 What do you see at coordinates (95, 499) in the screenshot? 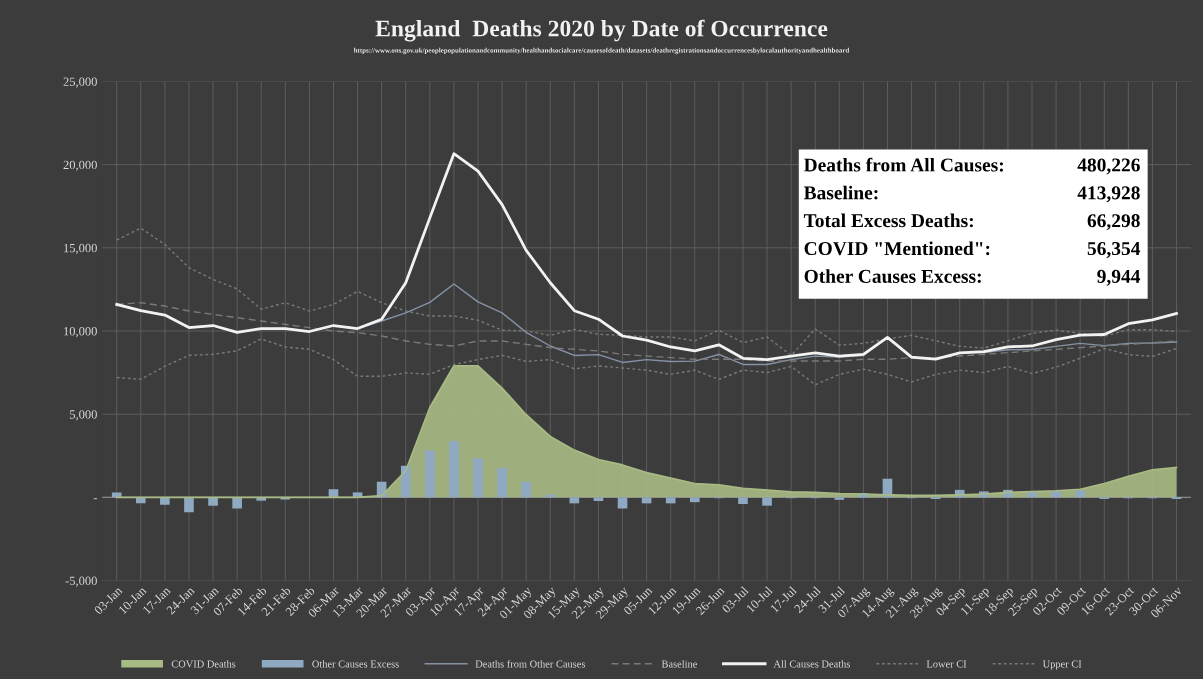
I see `y-tick-label: -` at bounding box center [95, 499].